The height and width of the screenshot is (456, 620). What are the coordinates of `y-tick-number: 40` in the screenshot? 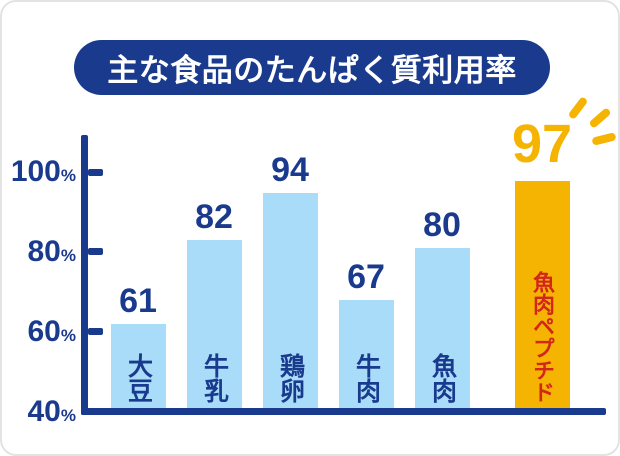 It's located at (44, 411).